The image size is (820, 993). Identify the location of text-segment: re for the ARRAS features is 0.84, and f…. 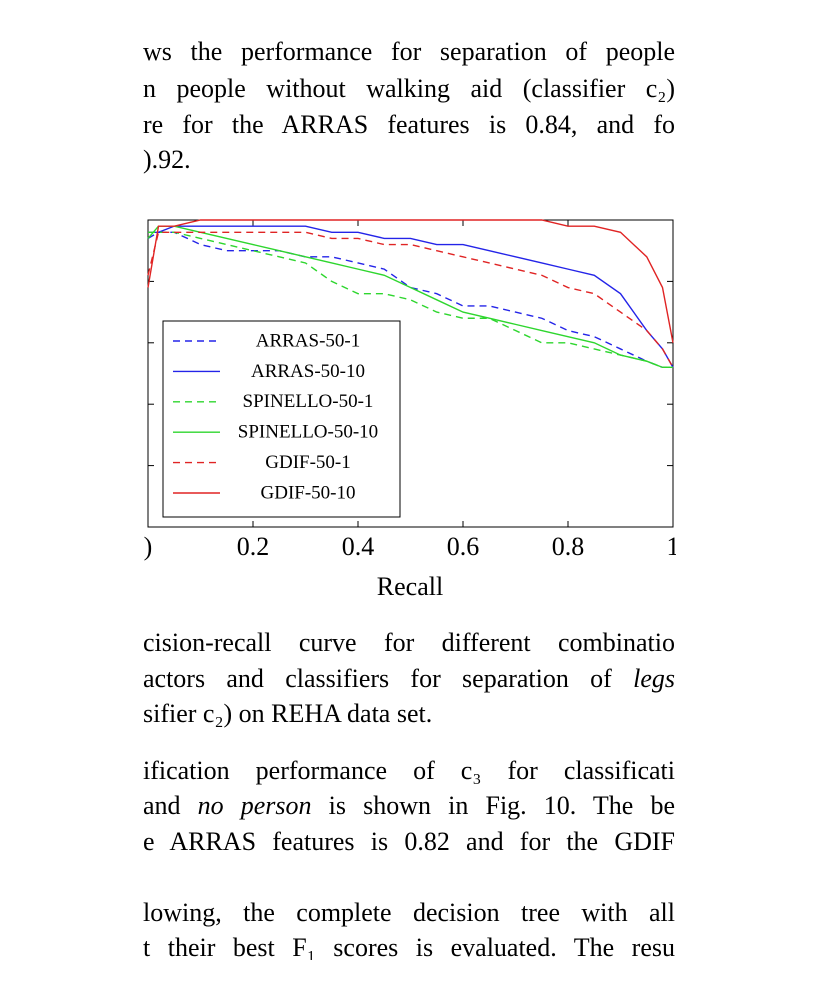
(409, 124).